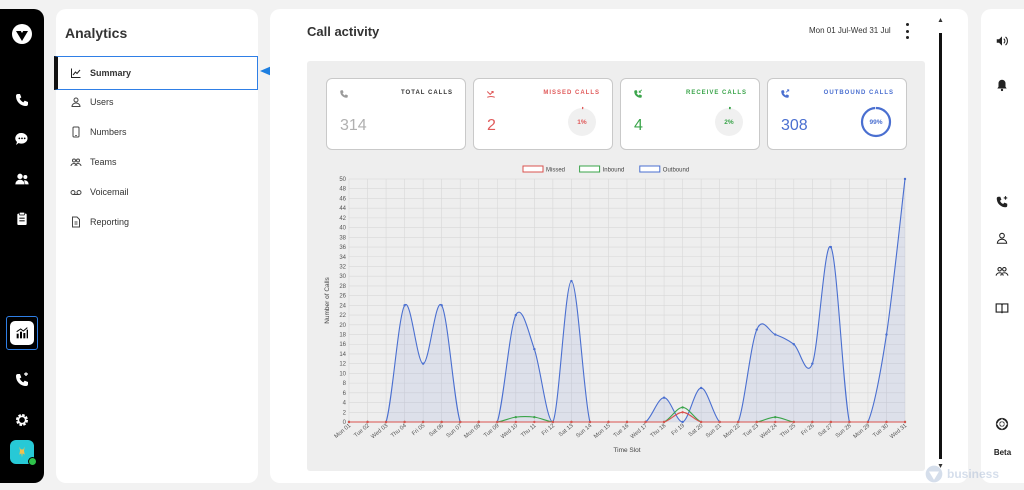  I want to click on card-title: RECEIVE CALLS, so click(716, 93).